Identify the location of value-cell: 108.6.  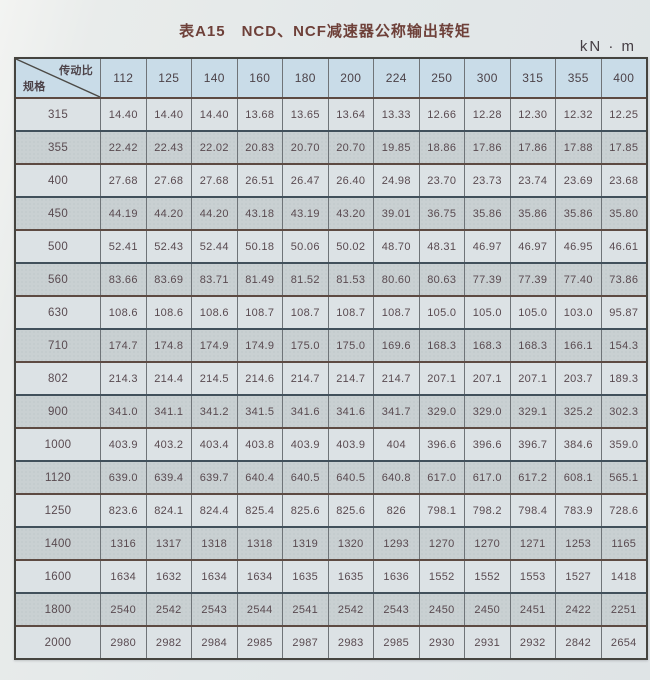
(168, 312).